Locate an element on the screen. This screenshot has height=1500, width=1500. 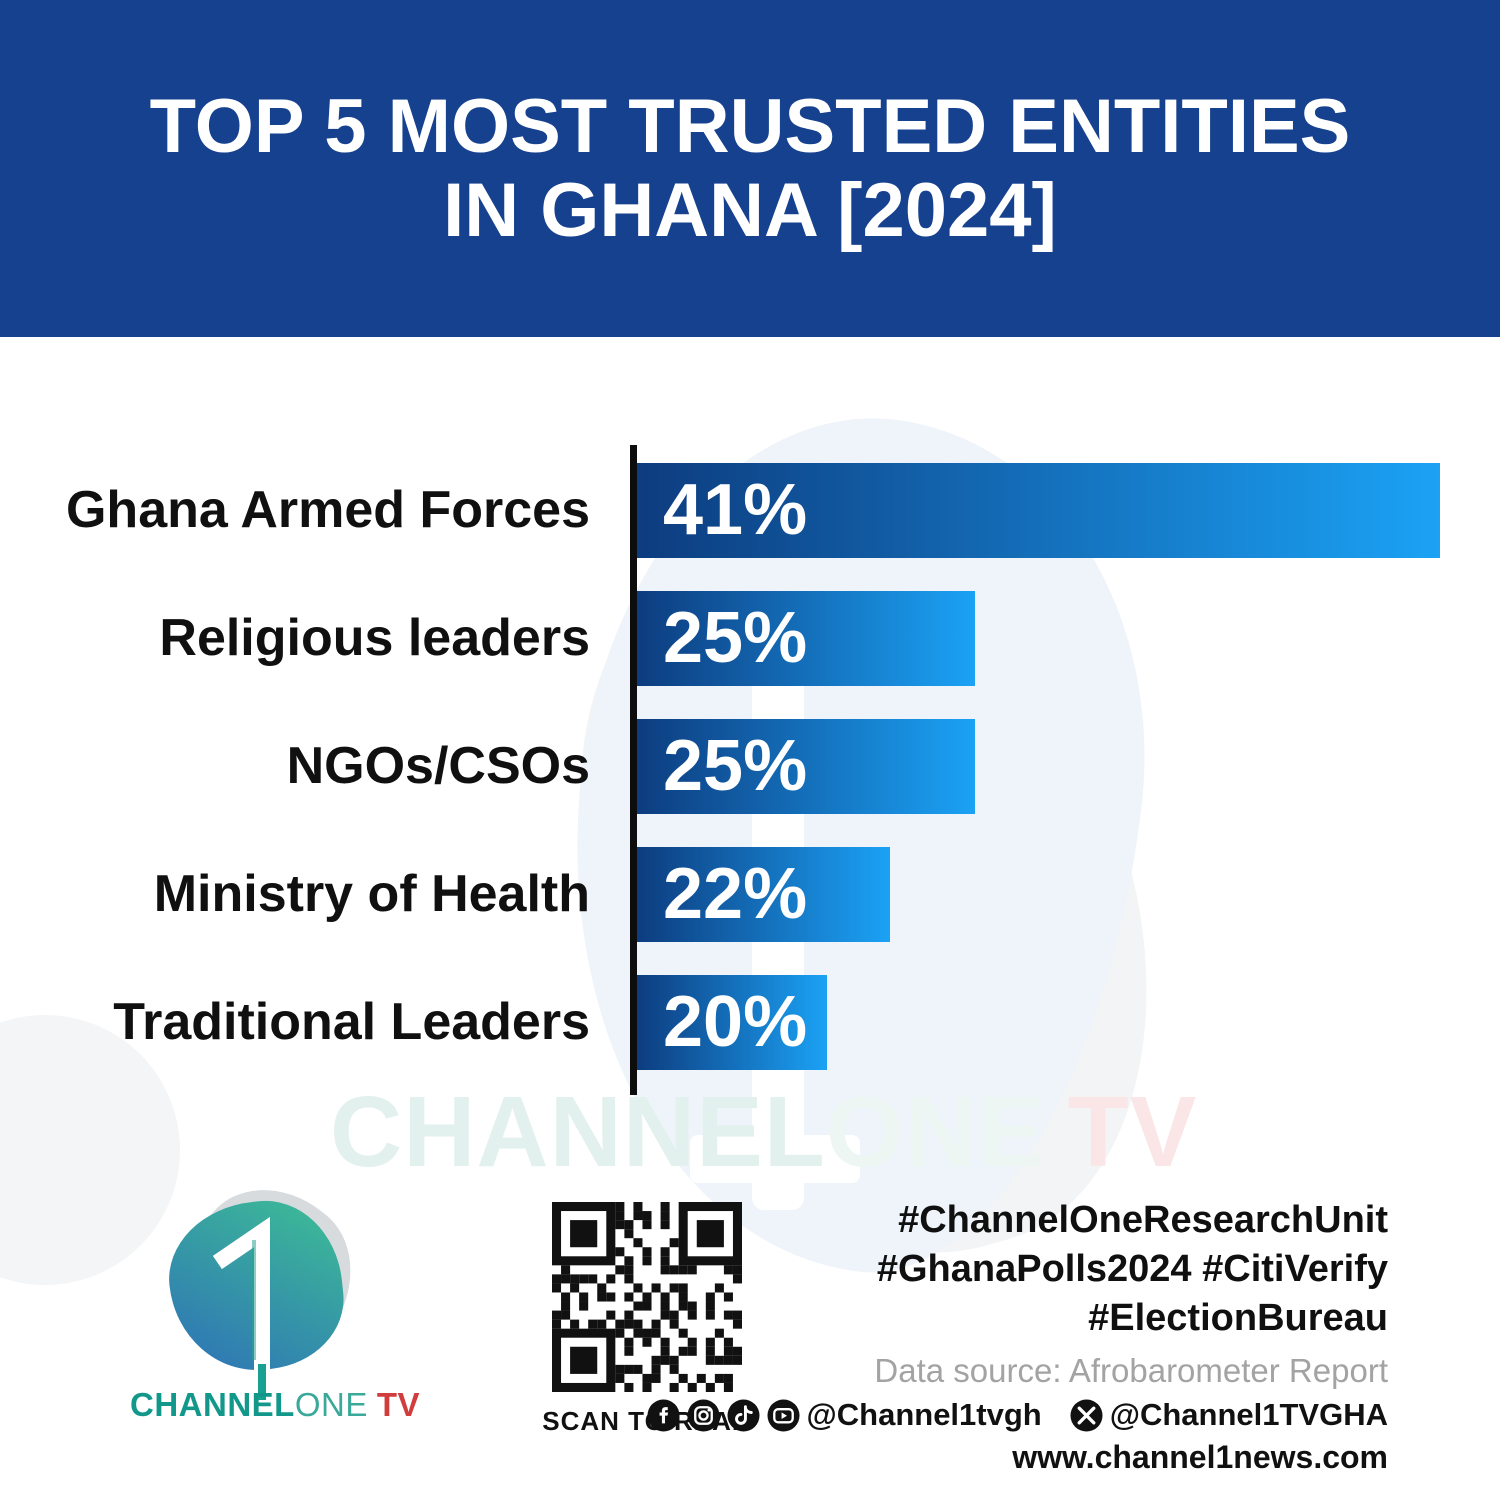
qr-code is located at coordinates (647, 1297).